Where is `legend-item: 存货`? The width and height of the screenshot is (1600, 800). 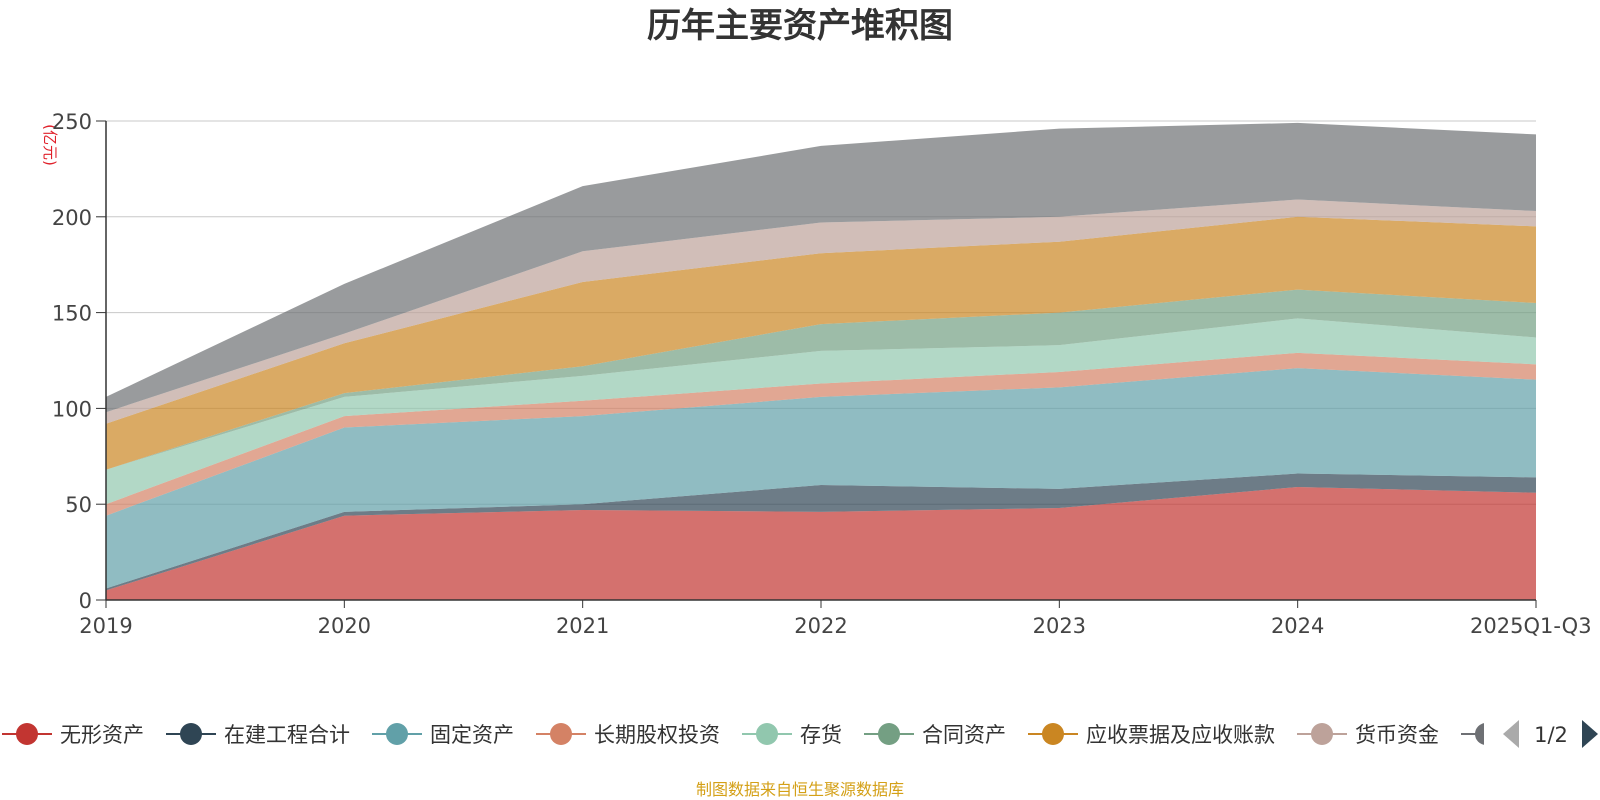 legend-item: 存货 is located at coordinates (792, 735).